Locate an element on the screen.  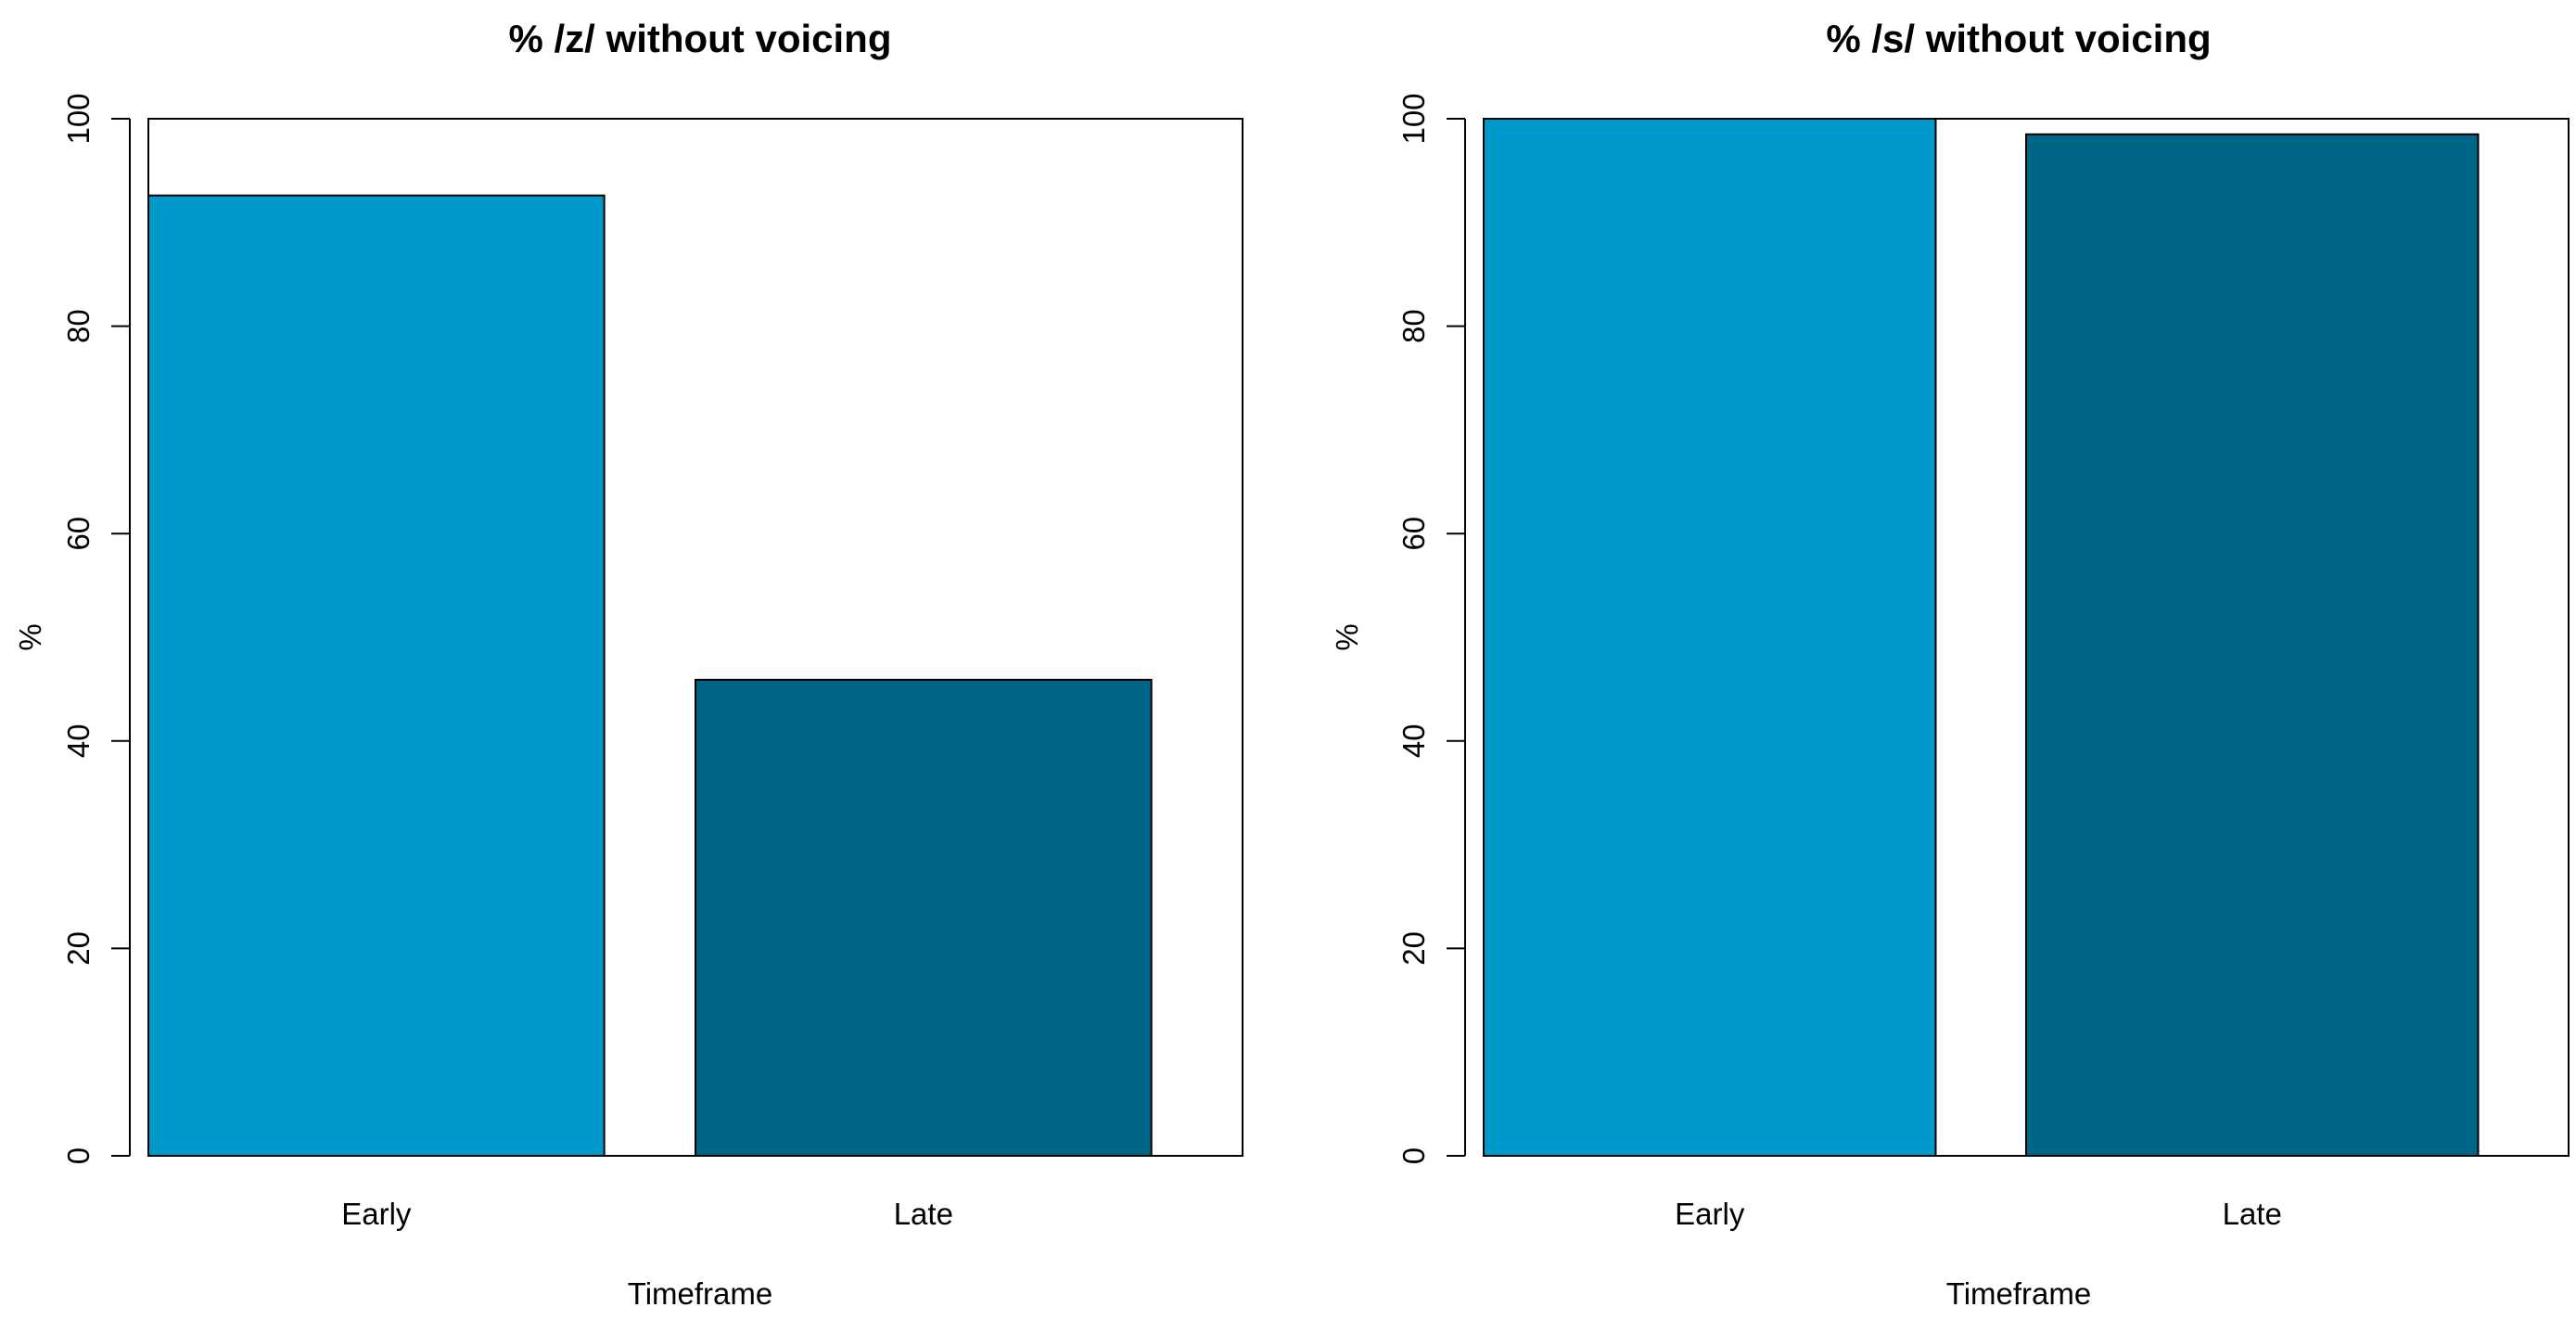
chart-title: % /s/ without voicing is located at coordinates (2019, 38).